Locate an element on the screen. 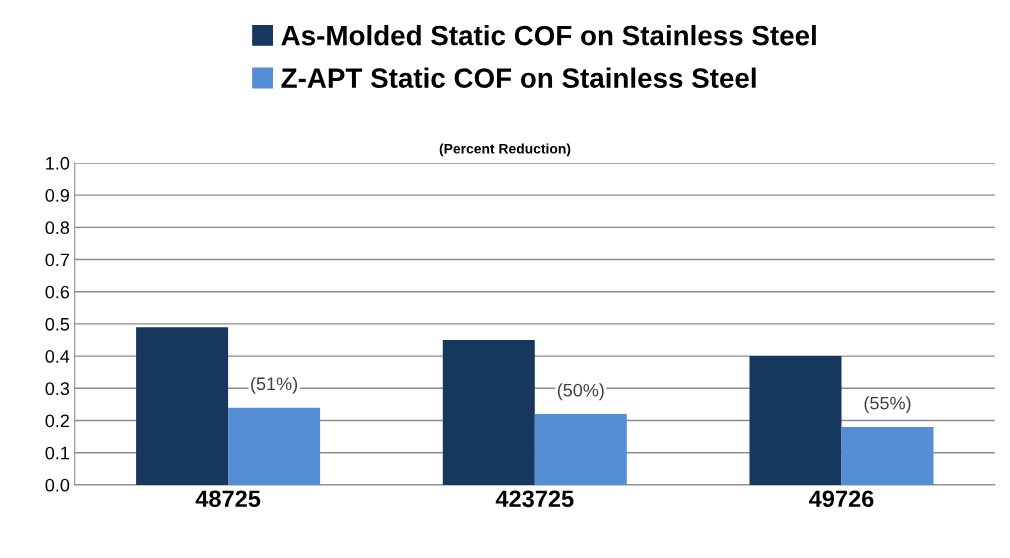  y-tick-label: 0.5 is located at coordinates (57, 324).